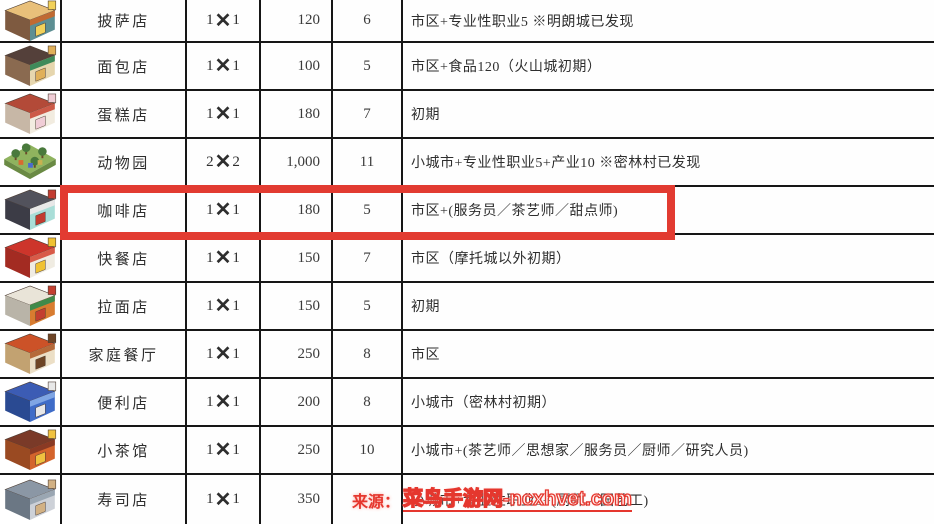  Describe the element at coordinates (467, 259) in the screenshot. I see `table-row: 快餐店 1 ✕ 1 150 7 市区（摩托城以外初期）` at that location.